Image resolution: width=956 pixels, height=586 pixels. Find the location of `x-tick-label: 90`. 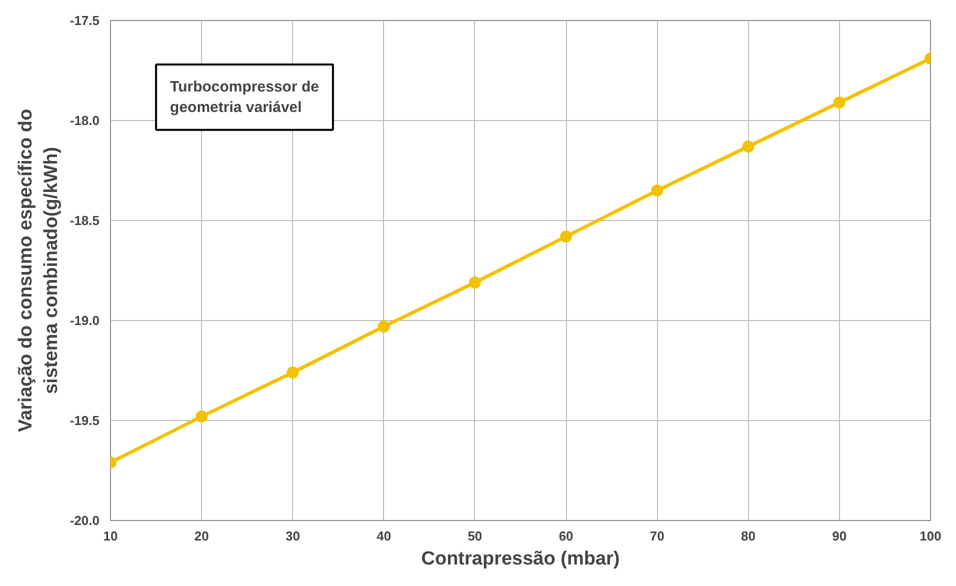

x-tick-label: 90 is located at coordinates (839, 536).